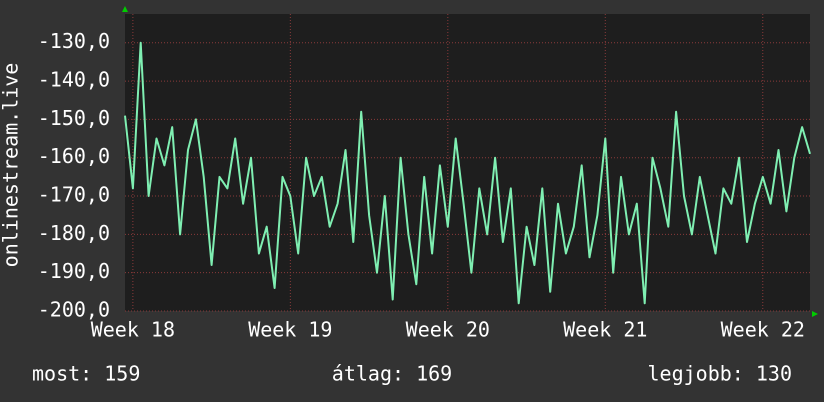 The image size is (824, 402). Describe the element at coordinates (74, 195) in the screenshot. I see `y-tick-label: -170,0` at that location.